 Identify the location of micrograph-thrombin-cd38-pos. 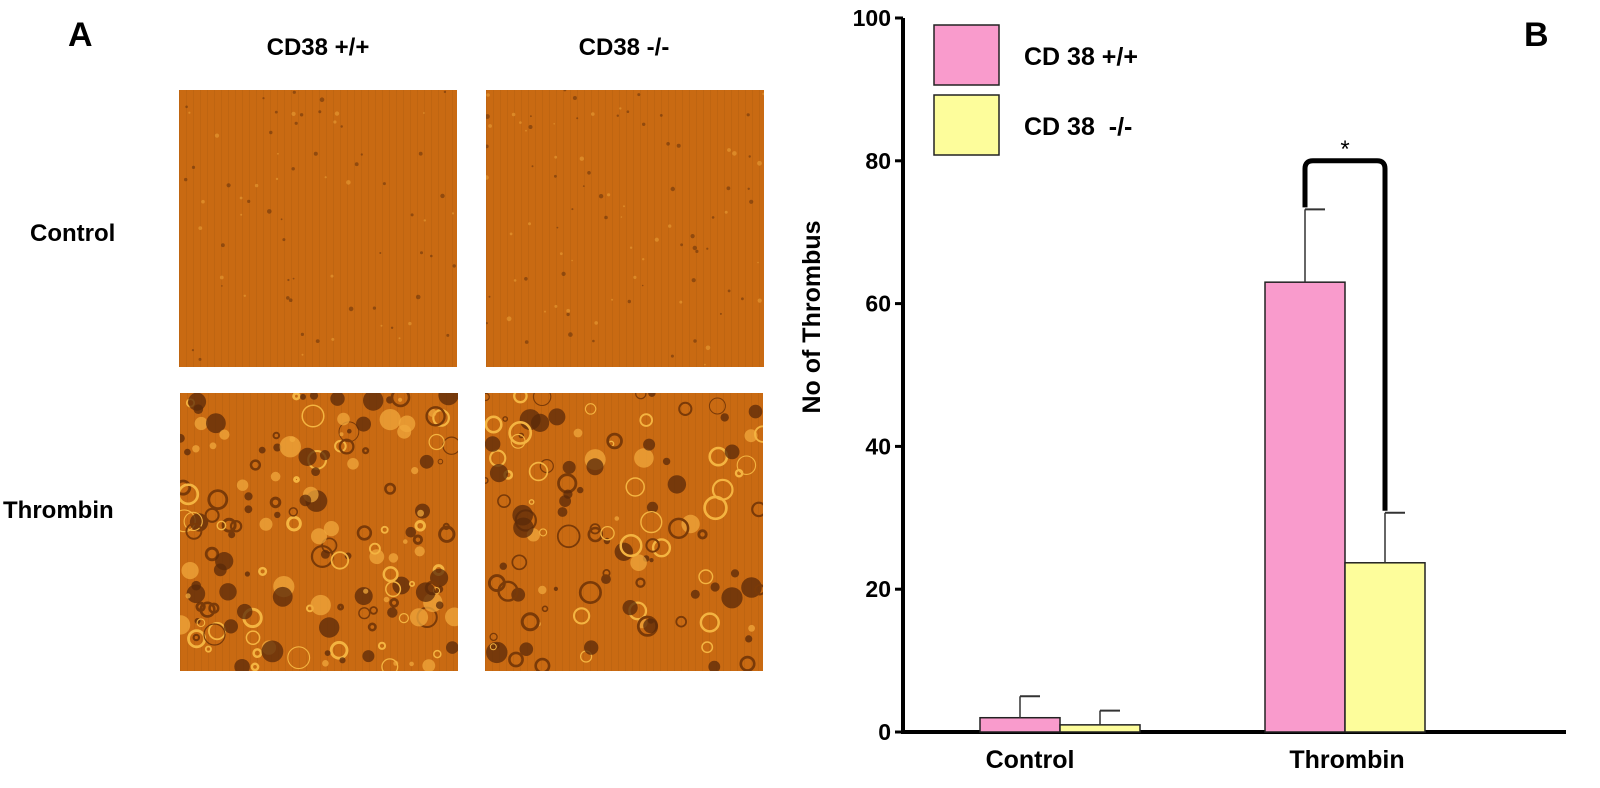
(319, 532).